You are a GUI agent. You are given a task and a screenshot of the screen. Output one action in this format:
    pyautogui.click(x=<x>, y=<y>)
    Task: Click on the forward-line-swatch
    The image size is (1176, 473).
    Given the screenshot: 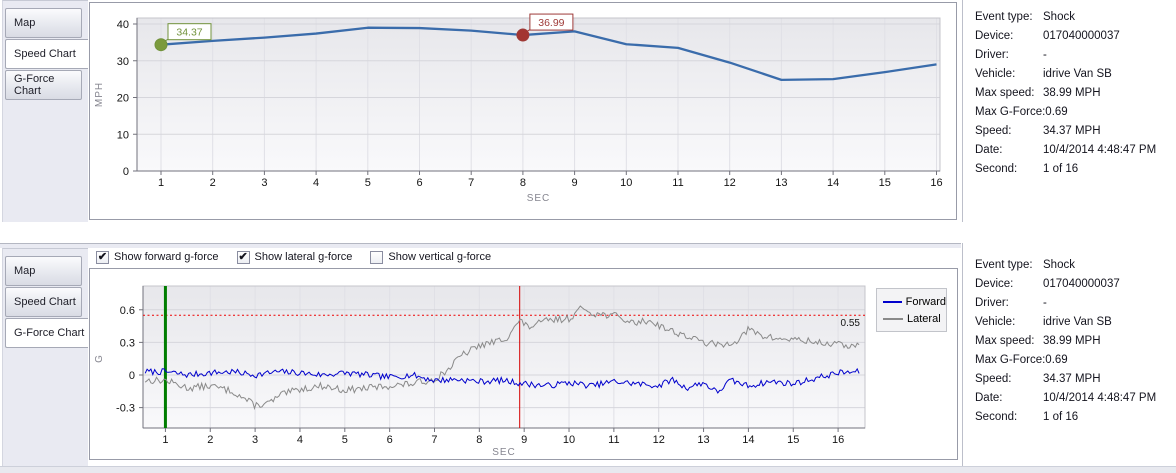 What is the action you would take?
    pyautogui.click(x=892, y=301)
    